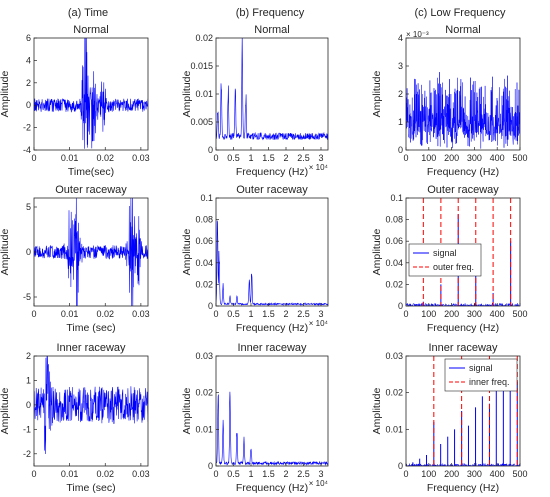 This screenshot has width=550, height=497. I want to click on y-tick-label: -1, so click(27, 429).